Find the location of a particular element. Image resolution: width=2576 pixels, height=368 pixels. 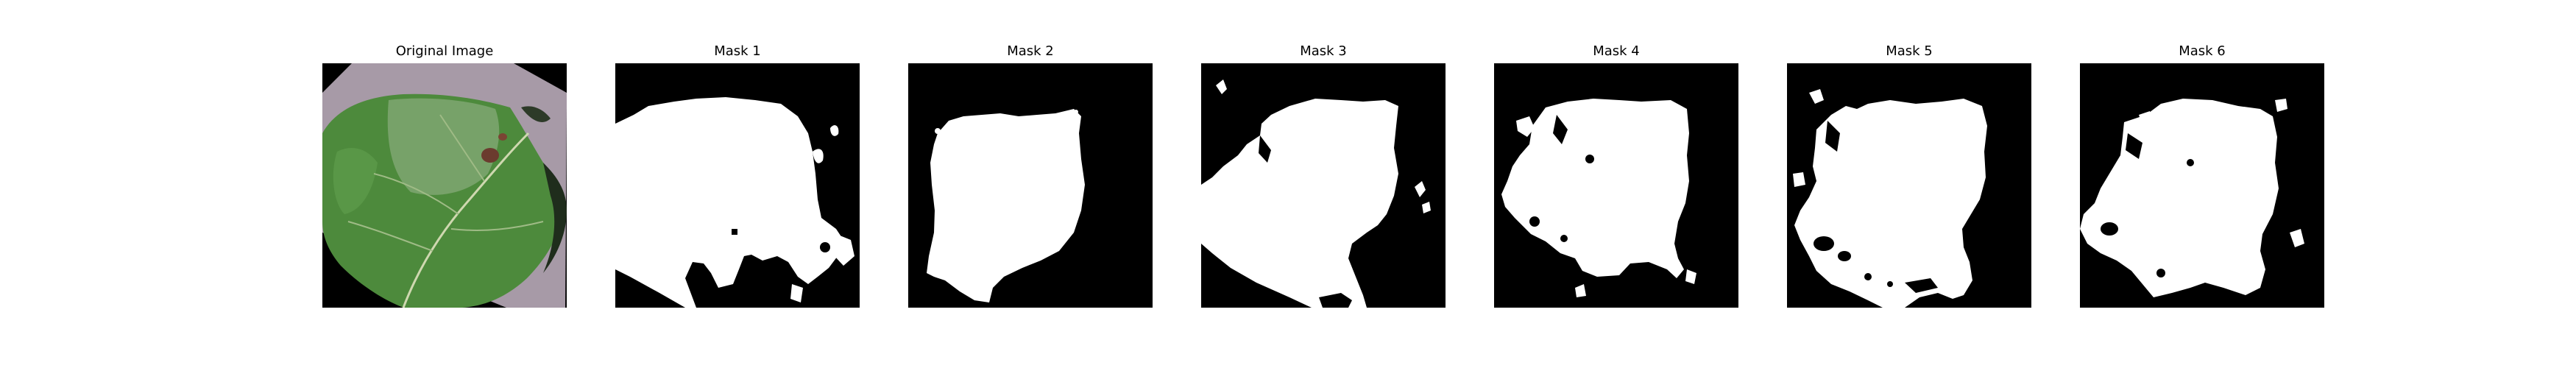

panel-original-image: Original Image is located at coordinates (444, 176).